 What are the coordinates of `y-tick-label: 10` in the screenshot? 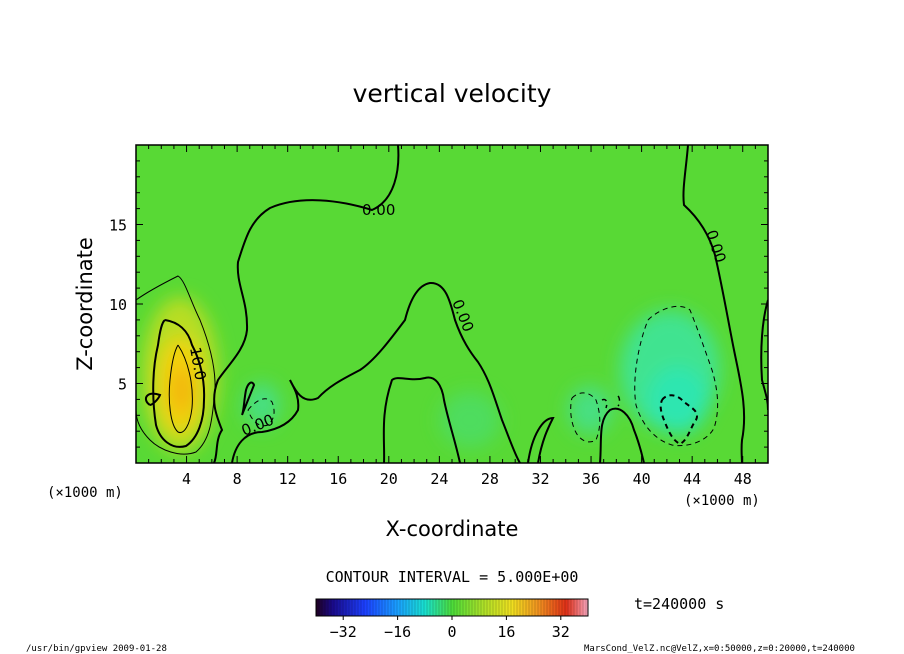 It's located at (118, 305).